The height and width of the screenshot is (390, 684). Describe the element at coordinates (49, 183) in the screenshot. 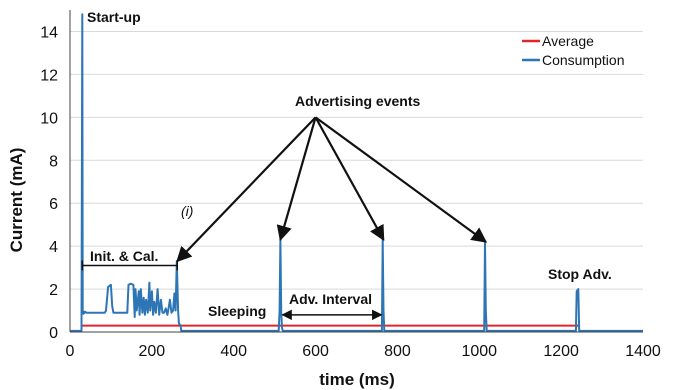

I see `y-tick-labels: 0 2 4 6 8 10 12 14` at that location.